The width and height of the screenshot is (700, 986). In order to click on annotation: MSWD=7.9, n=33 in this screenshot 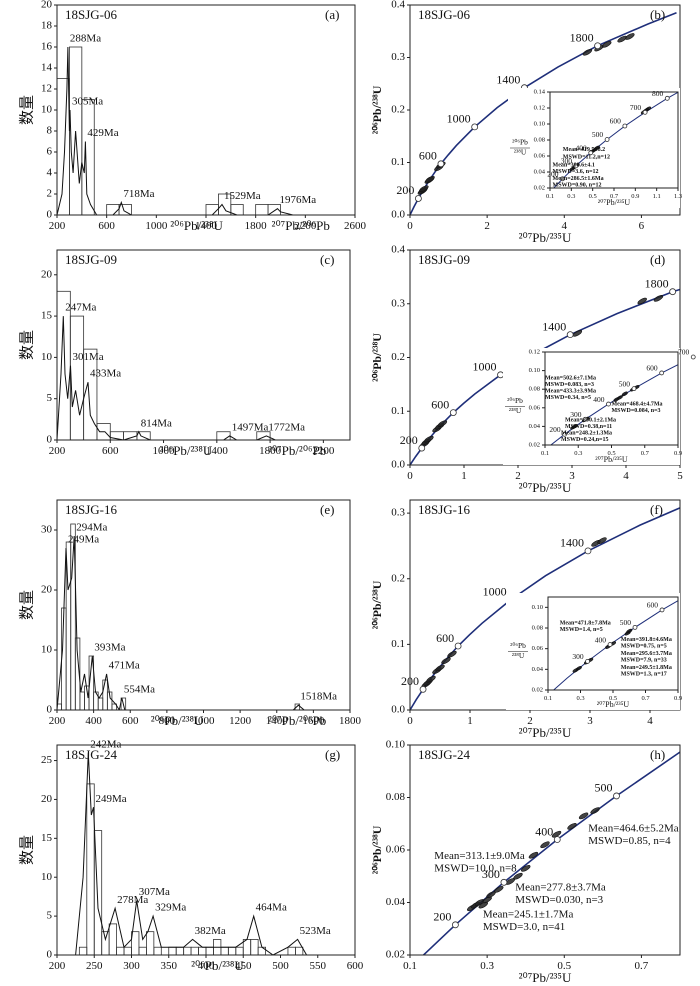, I will do `click(644, 661)`.